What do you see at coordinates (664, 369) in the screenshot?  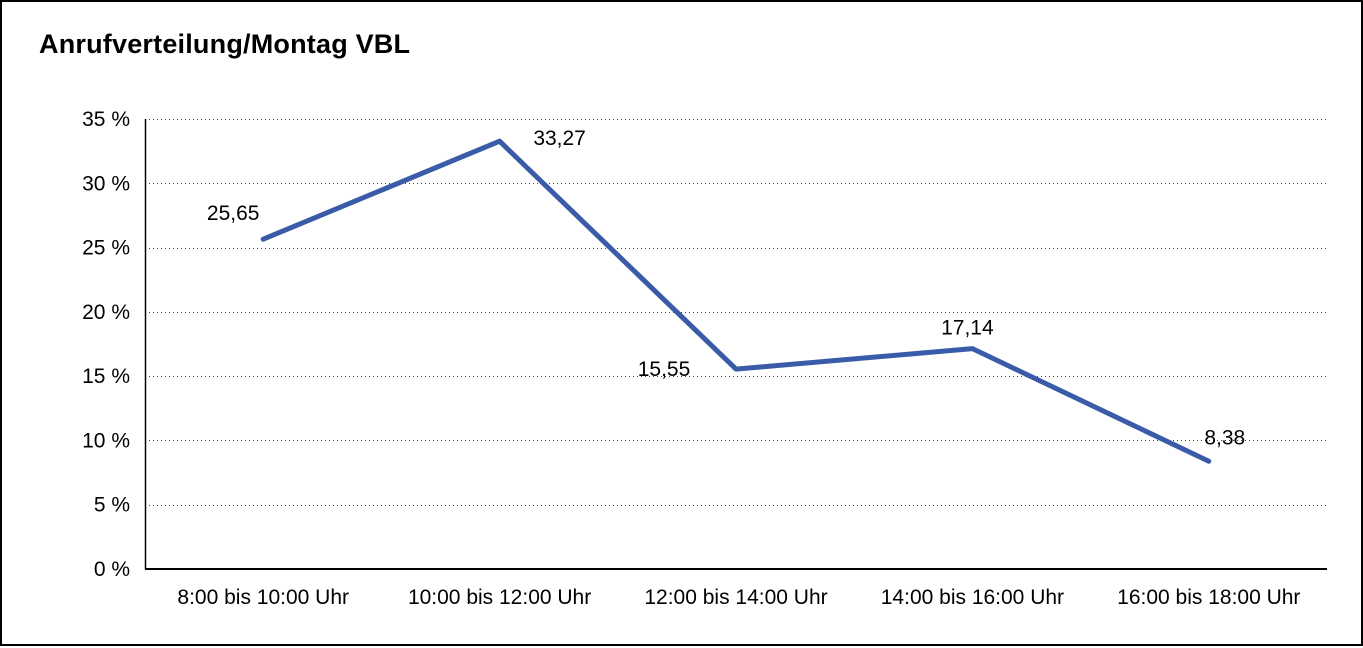 I see `data-point-label: 15,55` at bounding box center [664, 369].